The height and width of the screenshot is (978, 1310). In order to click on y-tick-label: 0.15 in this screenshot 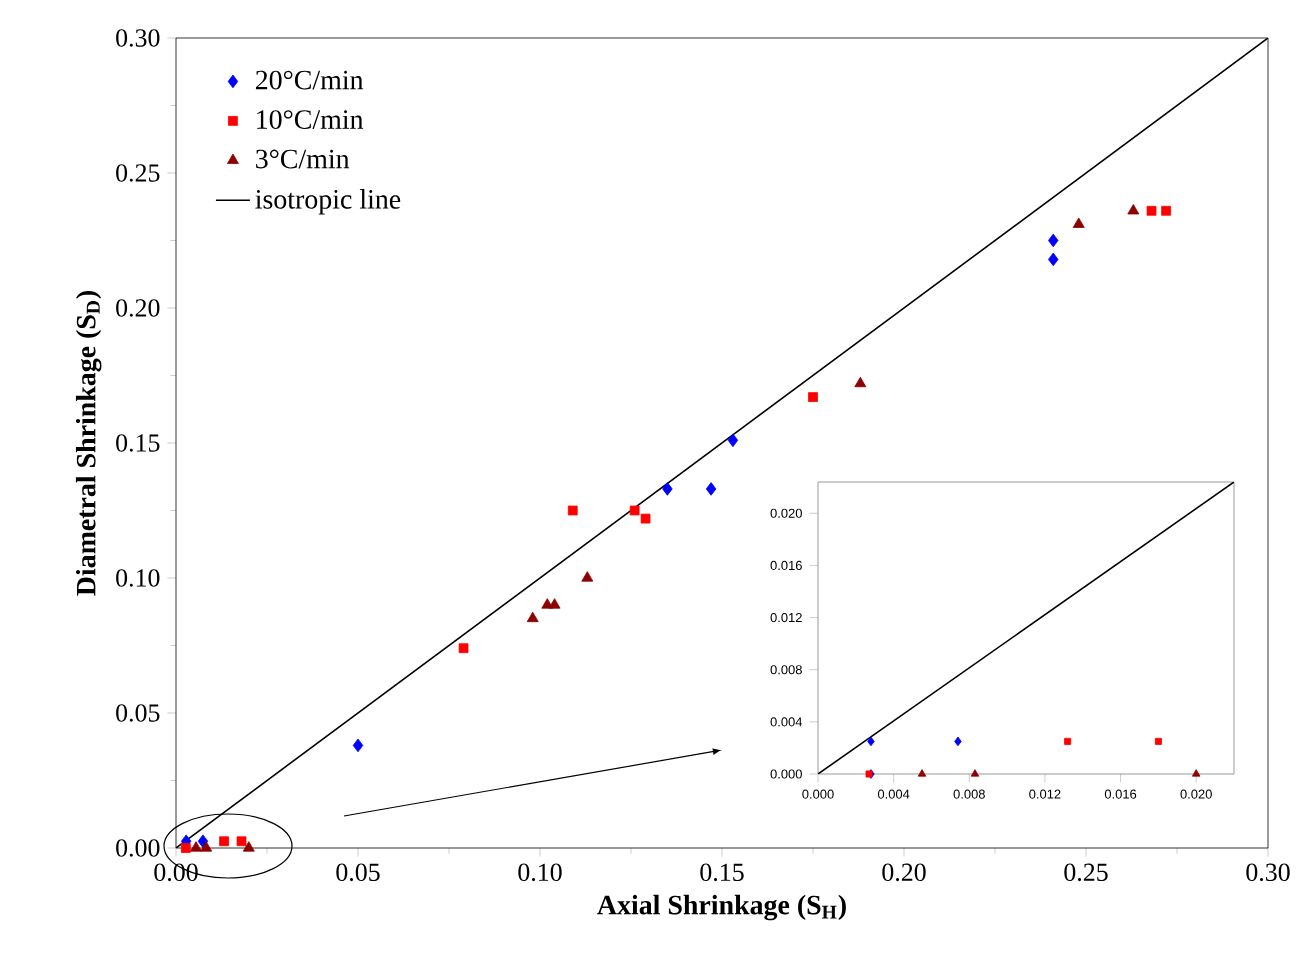, I will do `click(138, 443)`.